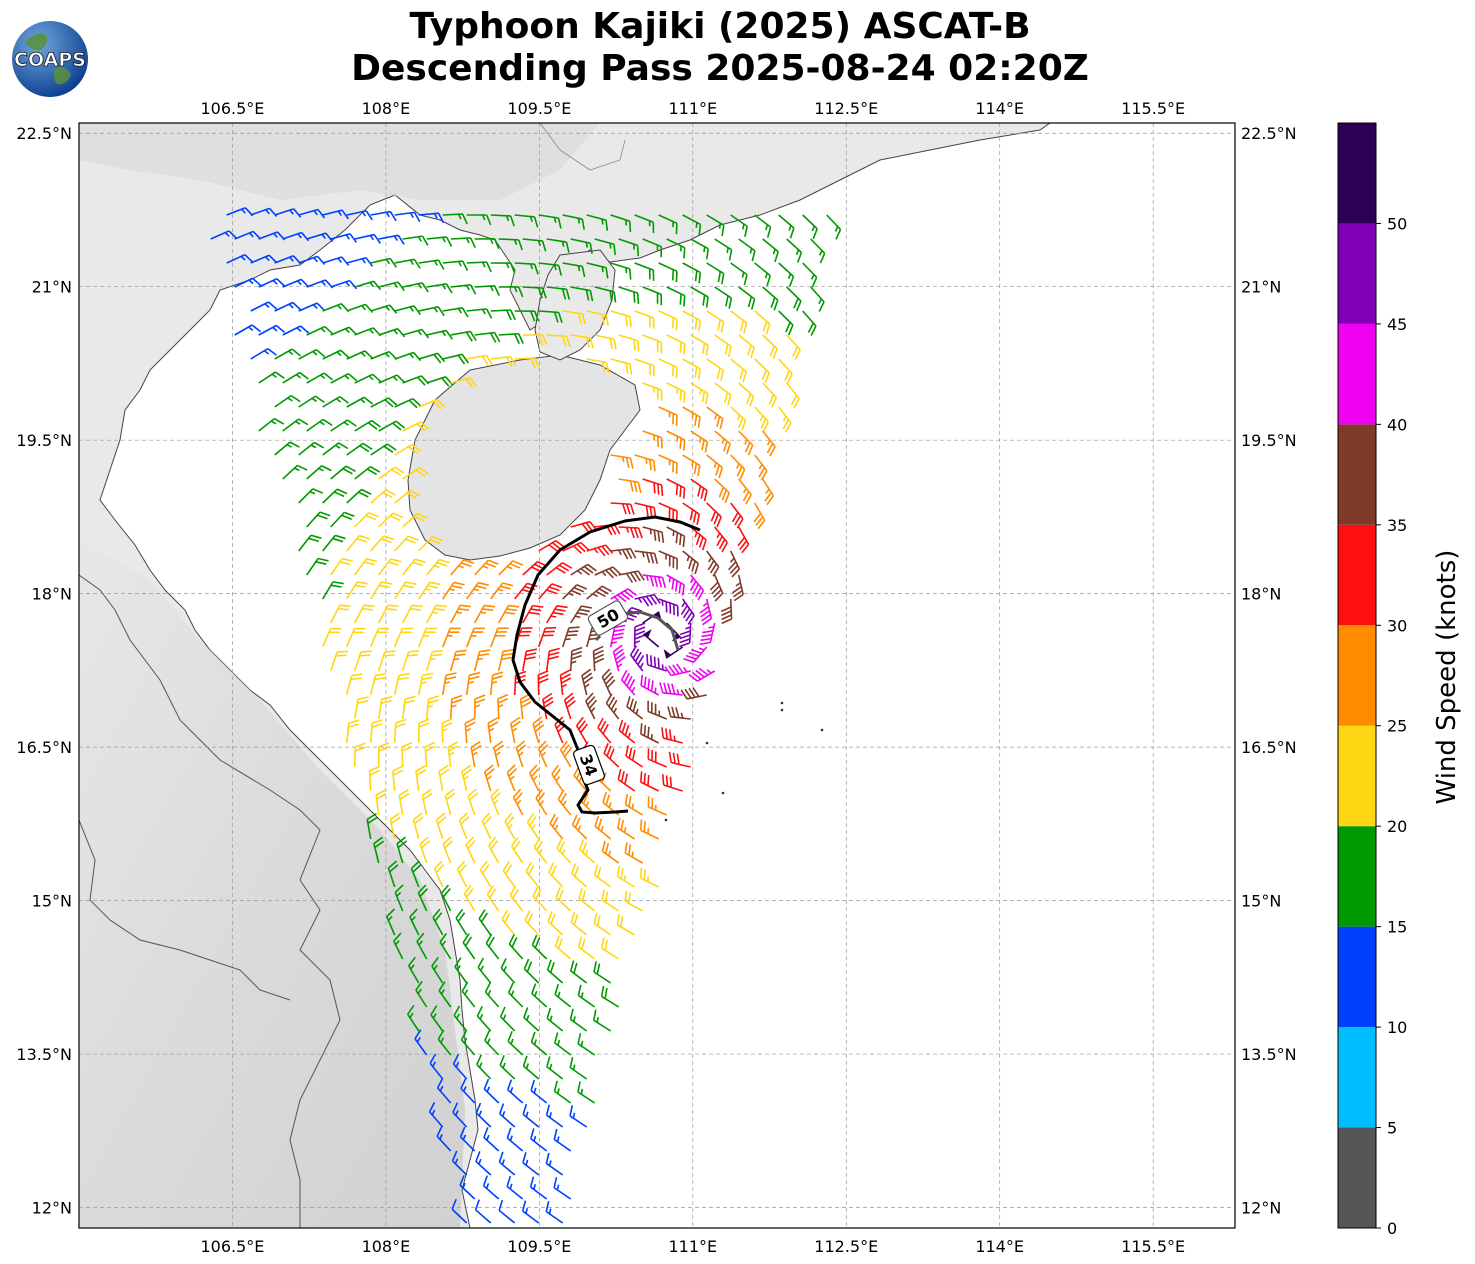 The height and width of the screenshot is (1264, 1475). What do you see at coordinates (1261, 1208) in the screenshot?
I see `lat-tick-label-right: 12°N` at bounding box center [1261, 1208].